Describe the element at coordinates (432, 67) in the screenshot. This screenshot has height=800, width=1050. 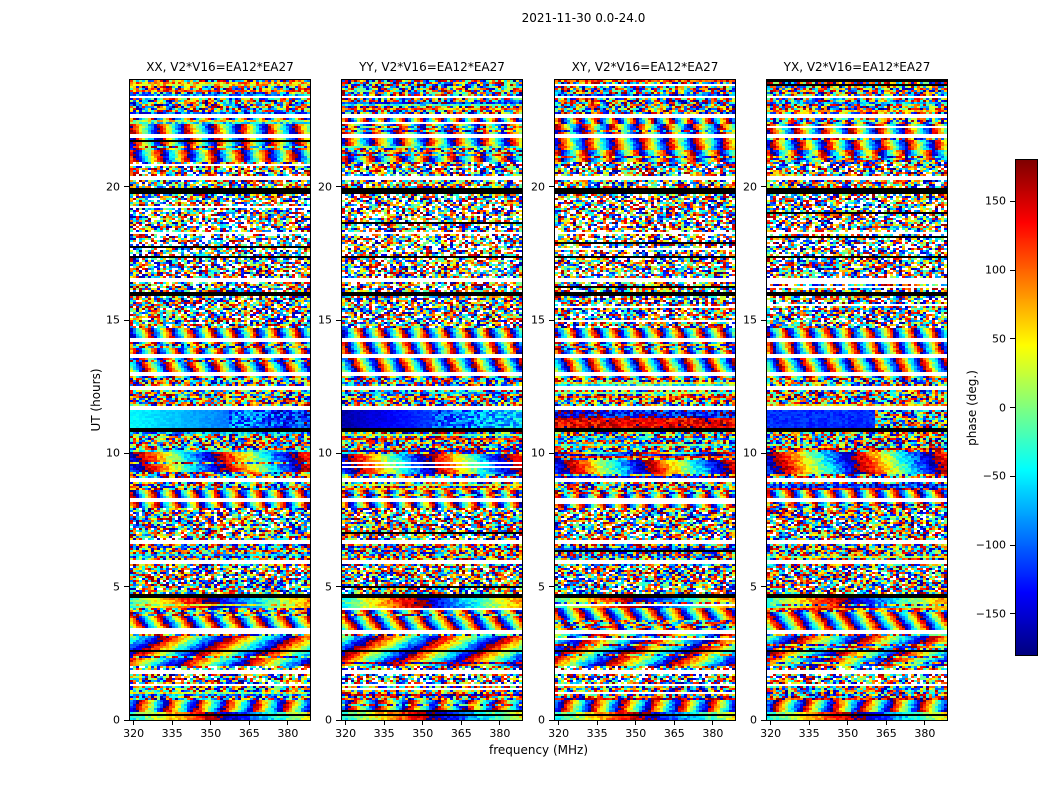
I see `panel-title-YY: YY, V2*V16=EA12*EA27` at that location.